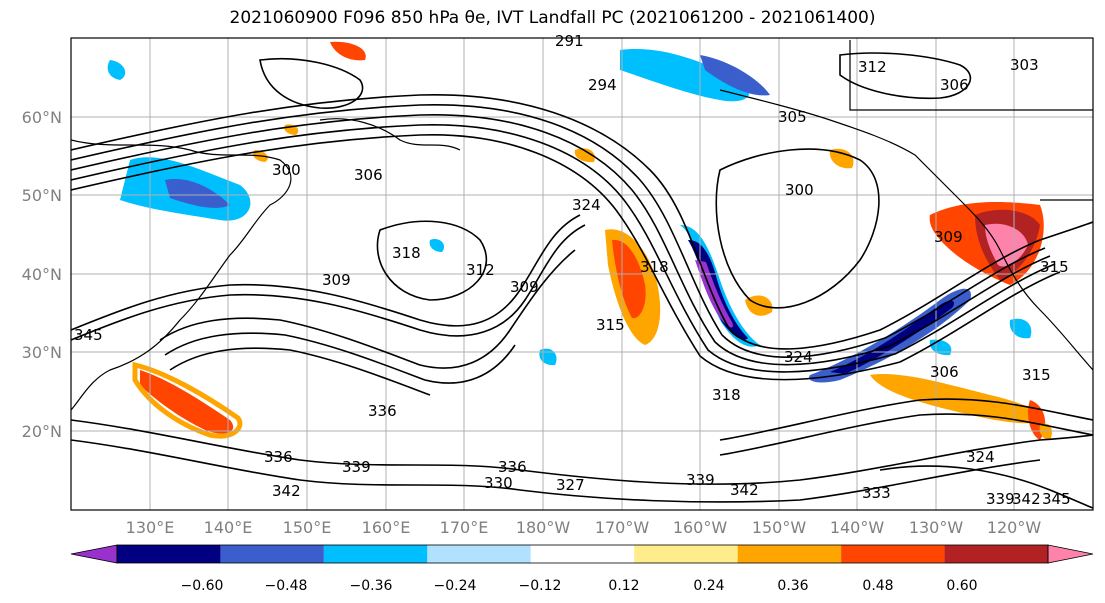  What do you see at coordinates (1070, 554) in the screenshot?
I see `colorbar-extend-max` at bounding box center [1070, 554].